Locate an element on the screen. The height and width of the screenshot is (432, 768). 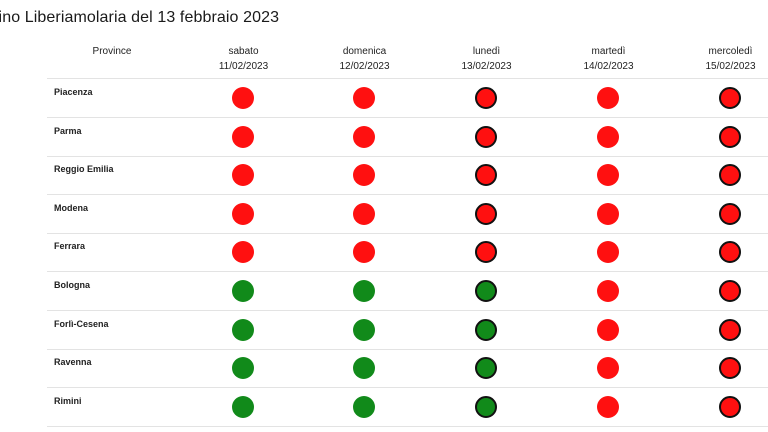
day-name: sabato is located at coordinates (243, 51).